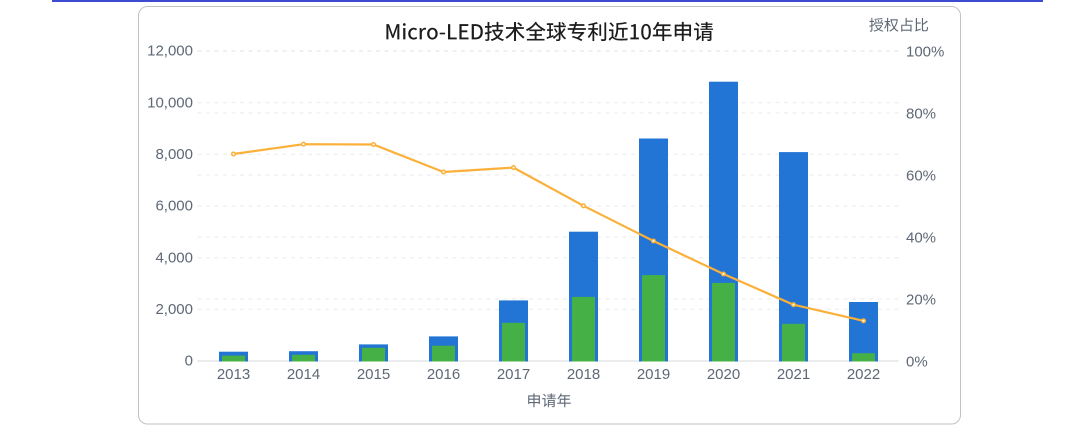 This screenshot has height=435, width=1080. Describe the element at coordinates (170, 102) in the screenshot. I see `svg-text: 10,000` at that location.